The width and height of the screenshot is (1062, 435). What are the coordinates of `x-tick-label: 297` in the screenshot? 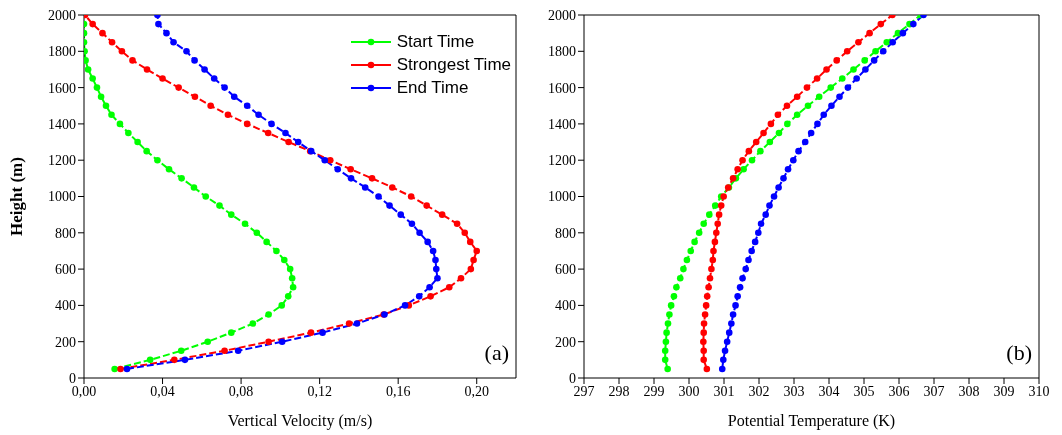 It's located at (584, 391).